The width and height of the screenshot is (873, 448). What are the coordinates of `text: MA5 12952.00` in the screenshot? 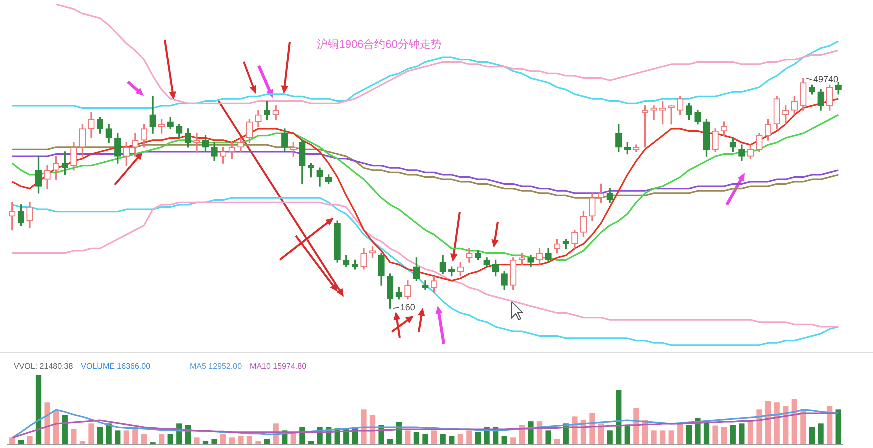 It's located at (216, 366).